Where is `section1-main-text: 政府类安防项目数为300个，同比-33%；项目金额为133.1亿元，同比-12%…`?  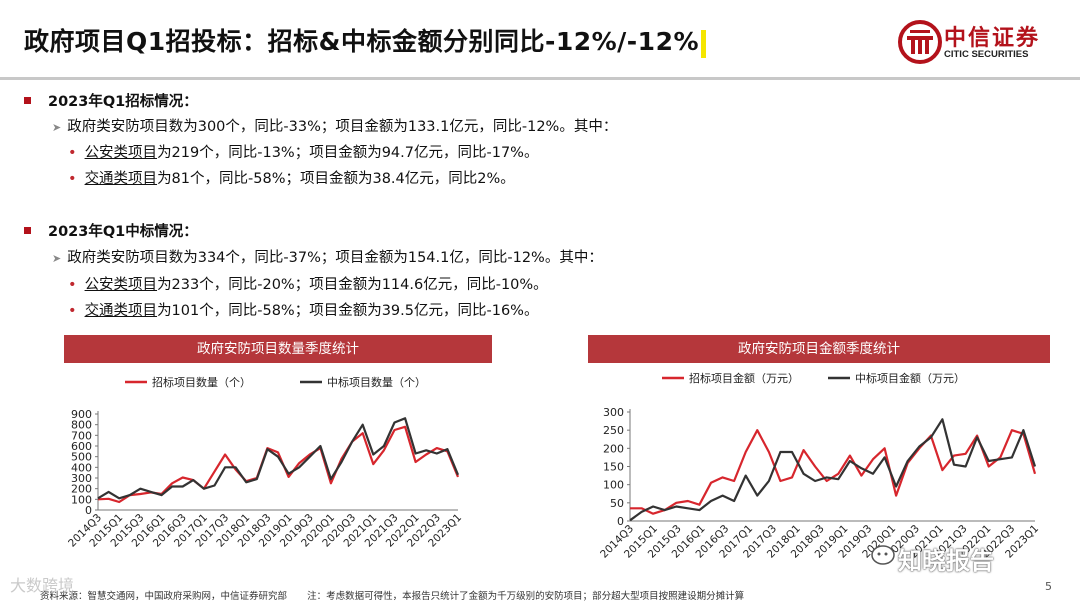 section1-main-text: 政府类安防项目数为300个，同比-33%；项目金额为133.1亿元，同比-12%… is located at coordinates (342, 127).